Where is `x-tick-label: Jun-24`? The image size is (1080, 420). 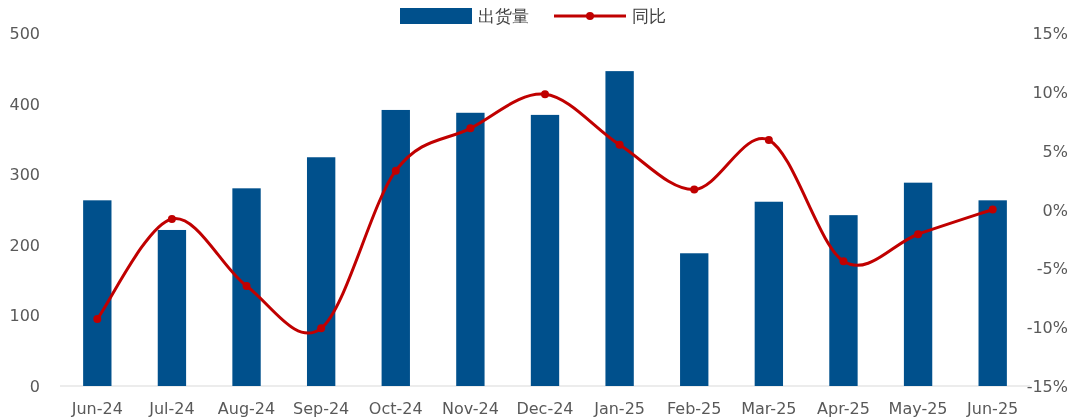 x-tick-label: Jun-24 is located at coordinates (96, 408).